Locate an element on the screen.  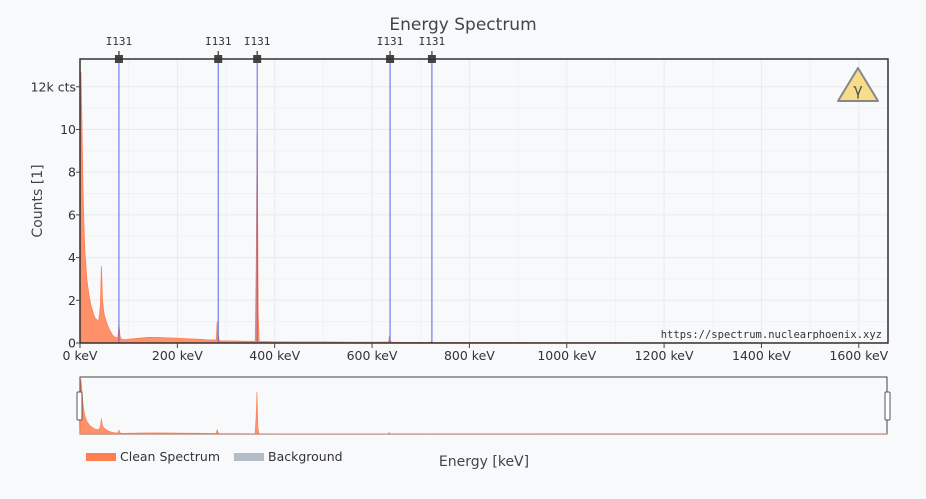
range-slider-right-handle is located at coordinates (887, 406).